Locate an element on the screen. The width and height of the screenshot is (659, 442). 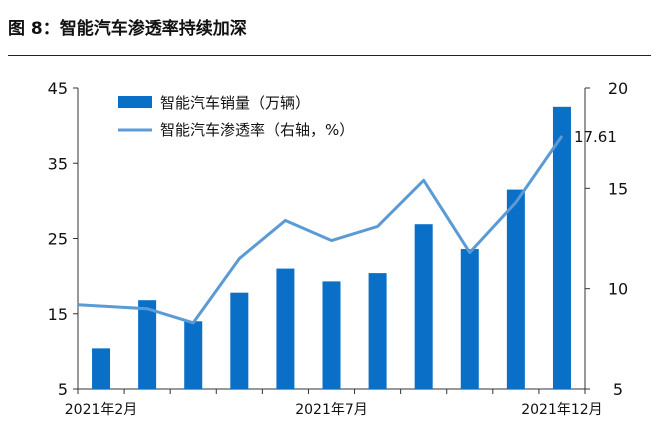
legend-bar-label: 智能汽车销量（万辆） is located at coordinates (235, 103).